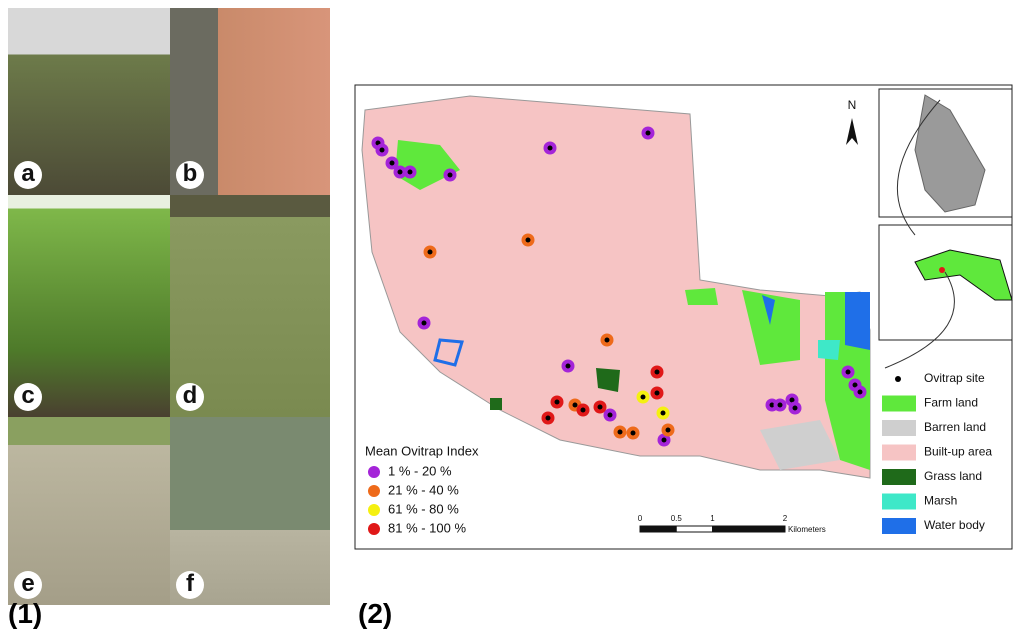 The image size is (1013, 633). What do you see at coordinates (28, 397) in the screenshot?
I see `photo-label: c` at bounding box center [28, 397].